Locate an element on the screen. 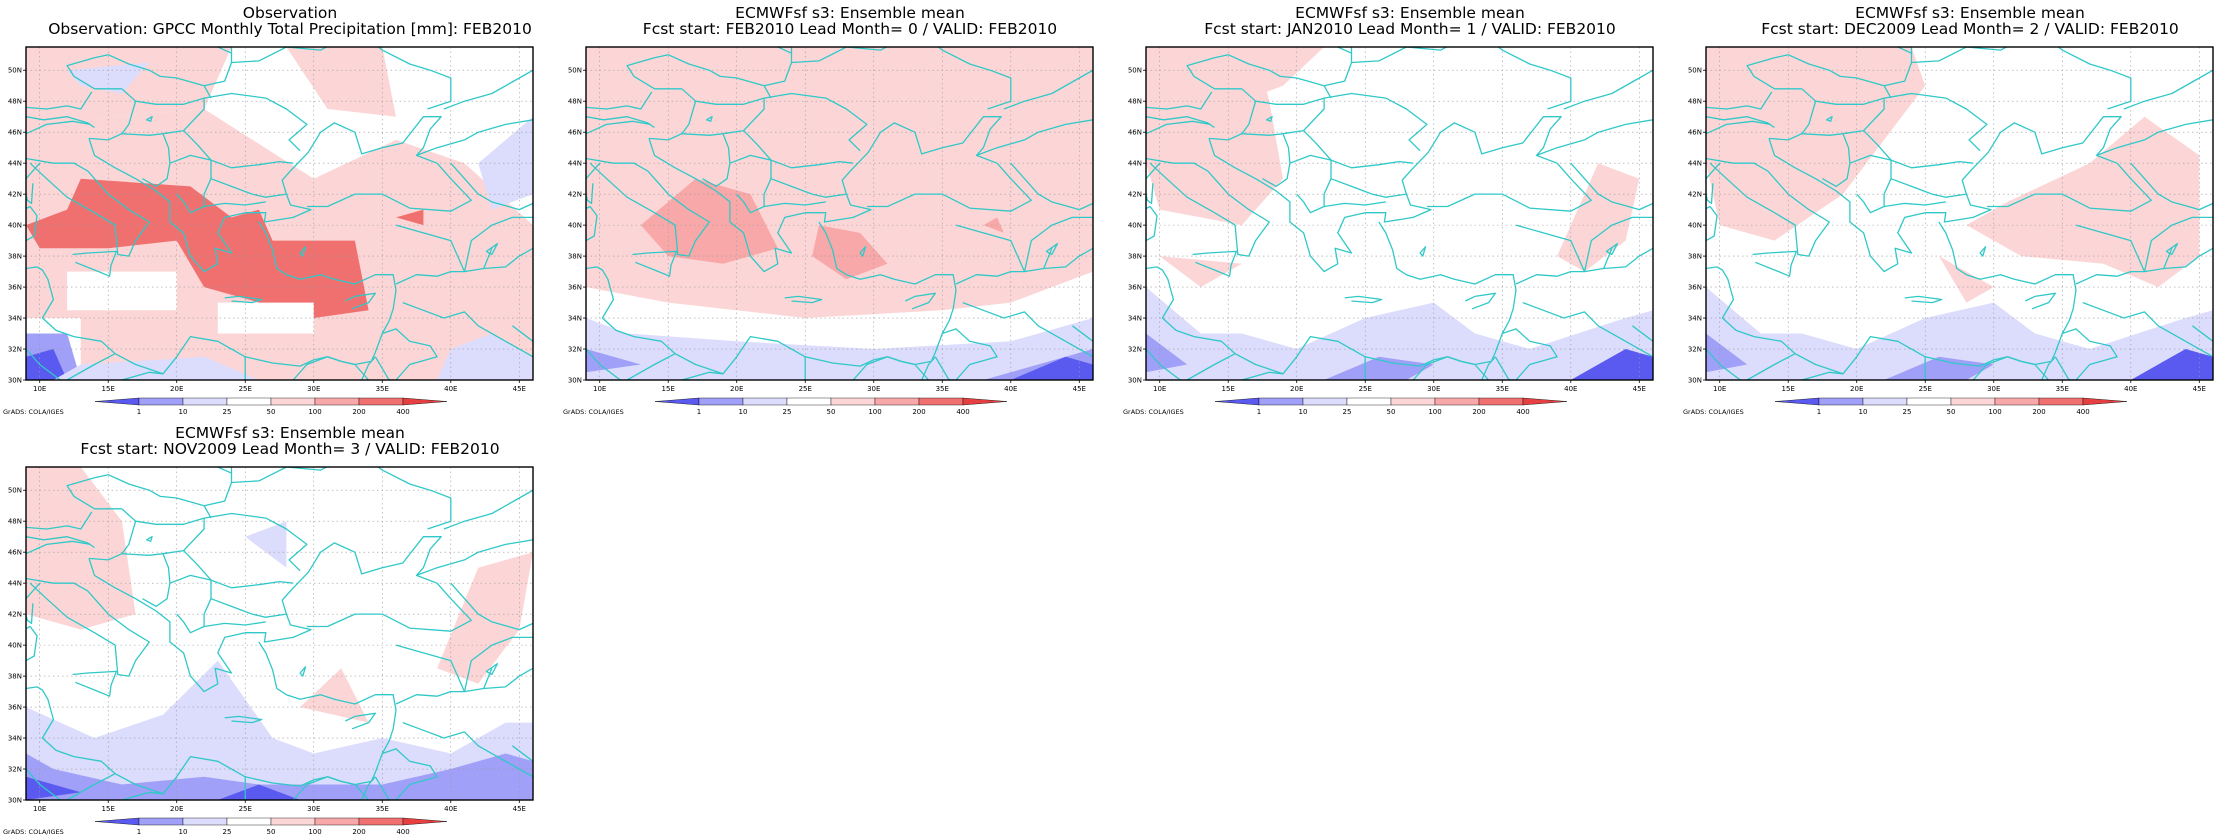  colorbar-label: 50 is located at coordinates (271, 412).